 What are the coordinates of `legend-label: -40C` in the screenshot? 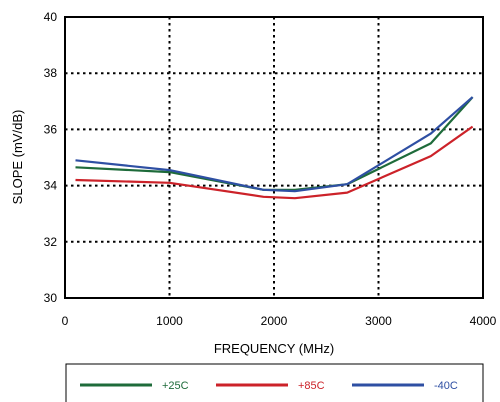 It's located at (446, 386).